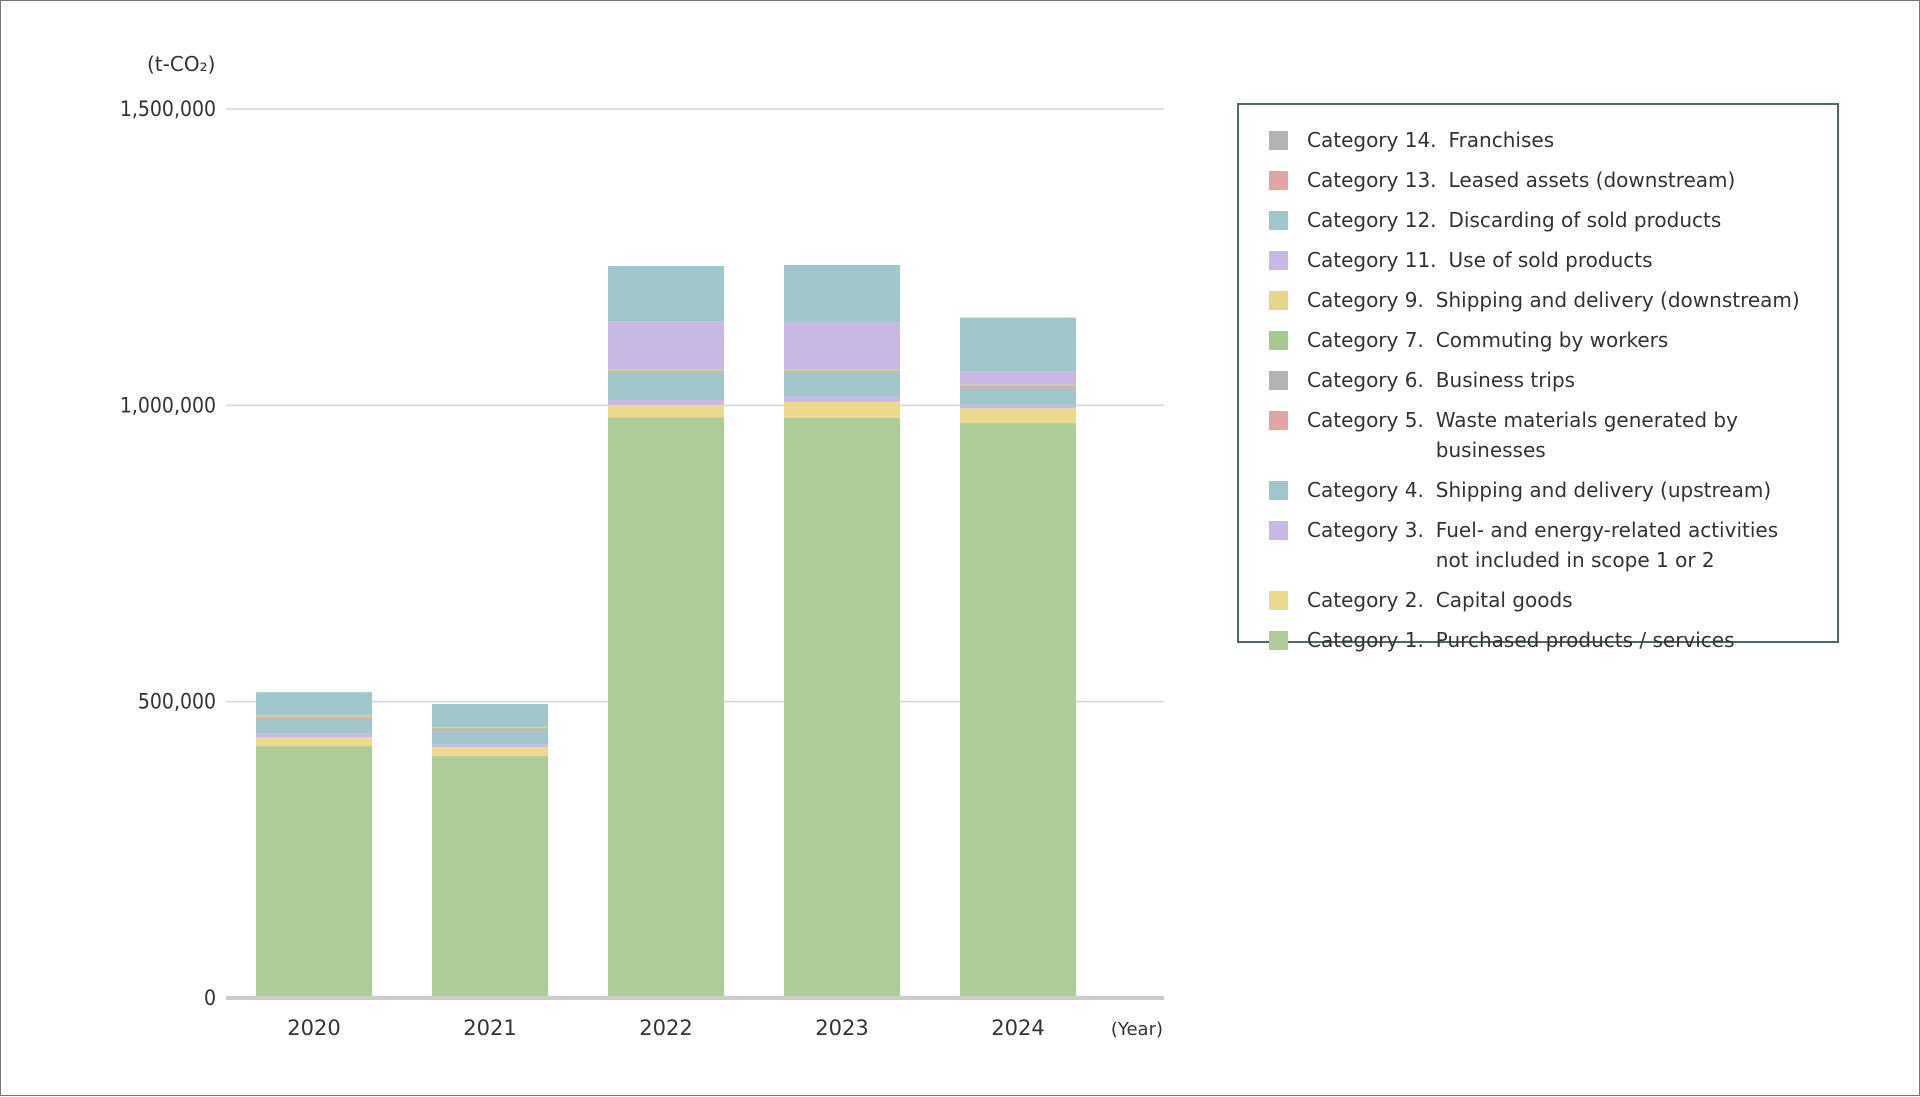 This screenshot has width=1920, height=1097. I want to click on legend-category-number: Category 13., so click(1372, 180).